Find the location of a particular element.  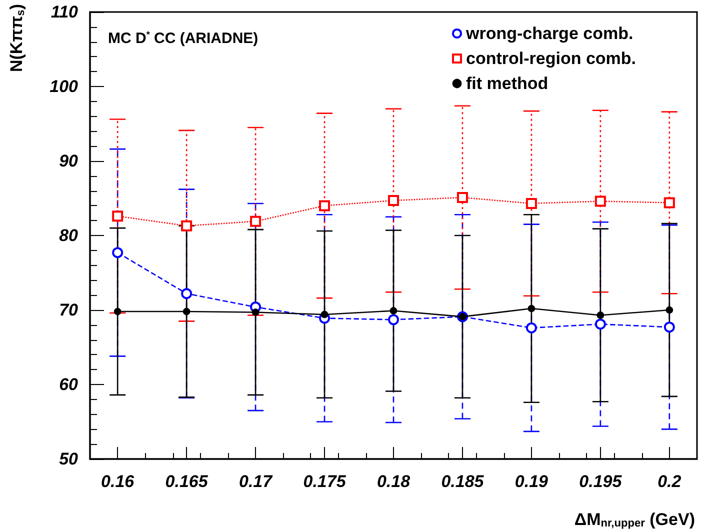

x-tick-label: 0.175 is located at coordinates (324, 481).